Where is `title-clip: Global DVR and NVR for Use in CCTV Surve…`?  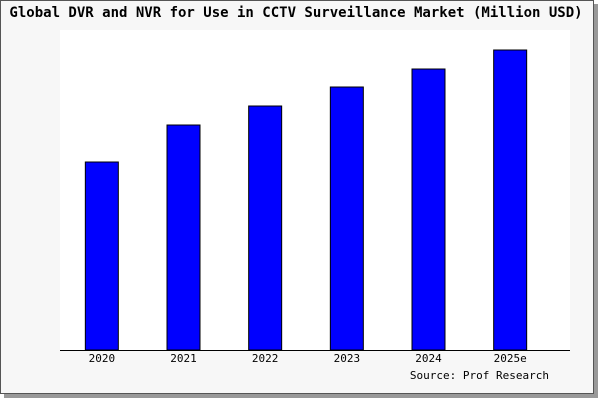 title-clip: Global DVR and NVR for Use in CCTV Surve… is located at coordinates (295, 13).